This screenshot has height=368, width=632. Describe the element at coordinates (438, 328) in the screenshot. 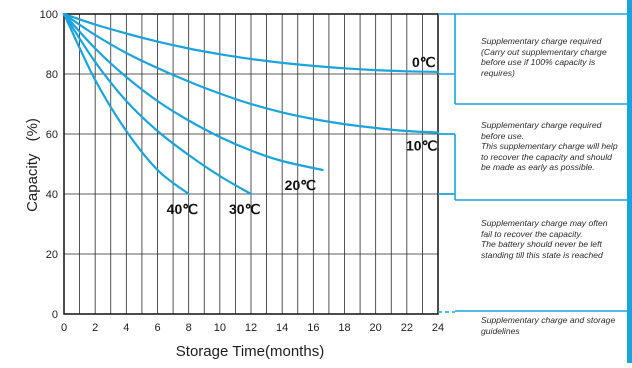

I see `x-tick-label: 24` at that location.